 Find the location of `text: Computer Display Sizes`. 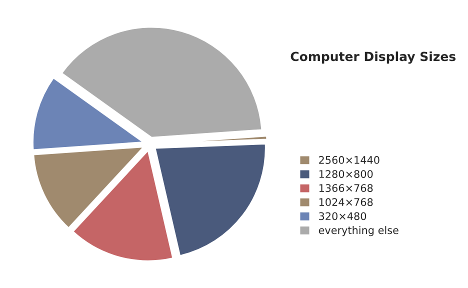

text: Computer Display Sizes is located at coordinates (373, 58).